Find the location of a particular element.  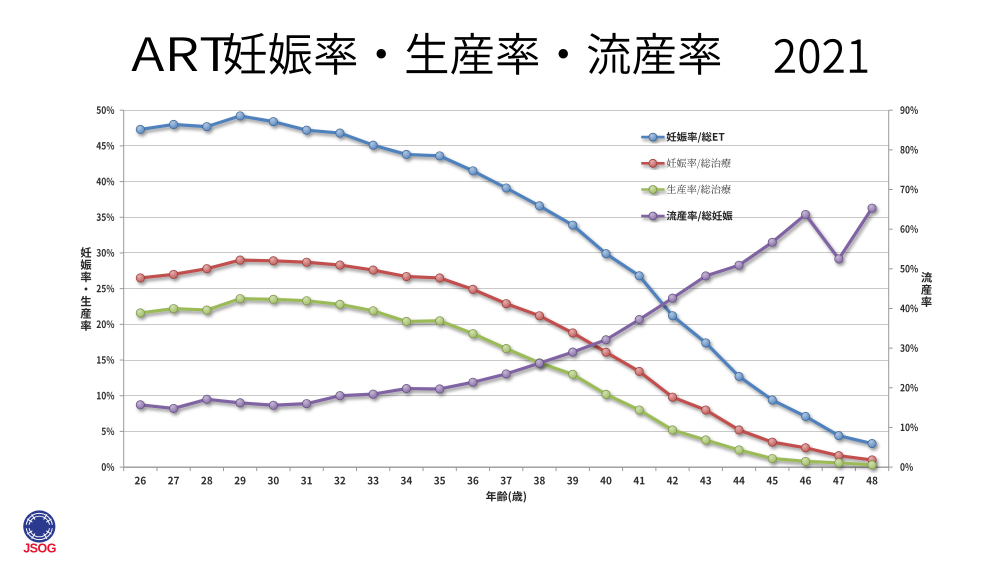

svg-text: JSOG is located at coordinates (39, 548).